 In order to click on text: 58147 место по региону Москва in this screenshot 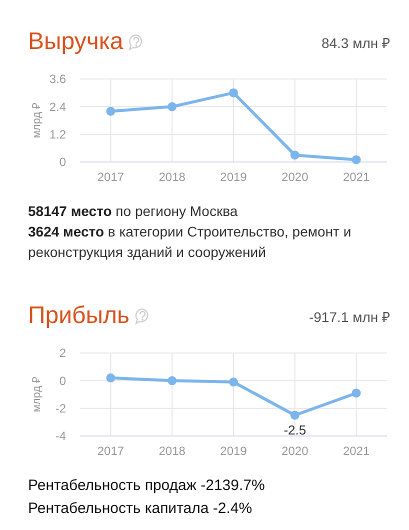, I will do `click(133, 211)`.